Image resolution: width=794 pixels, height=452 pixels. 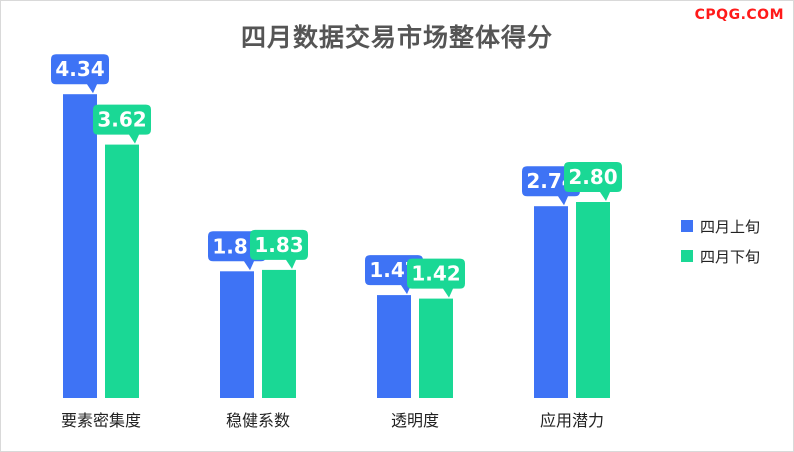 I want to click on value-label: 4.34, so click(x=79, y=69).